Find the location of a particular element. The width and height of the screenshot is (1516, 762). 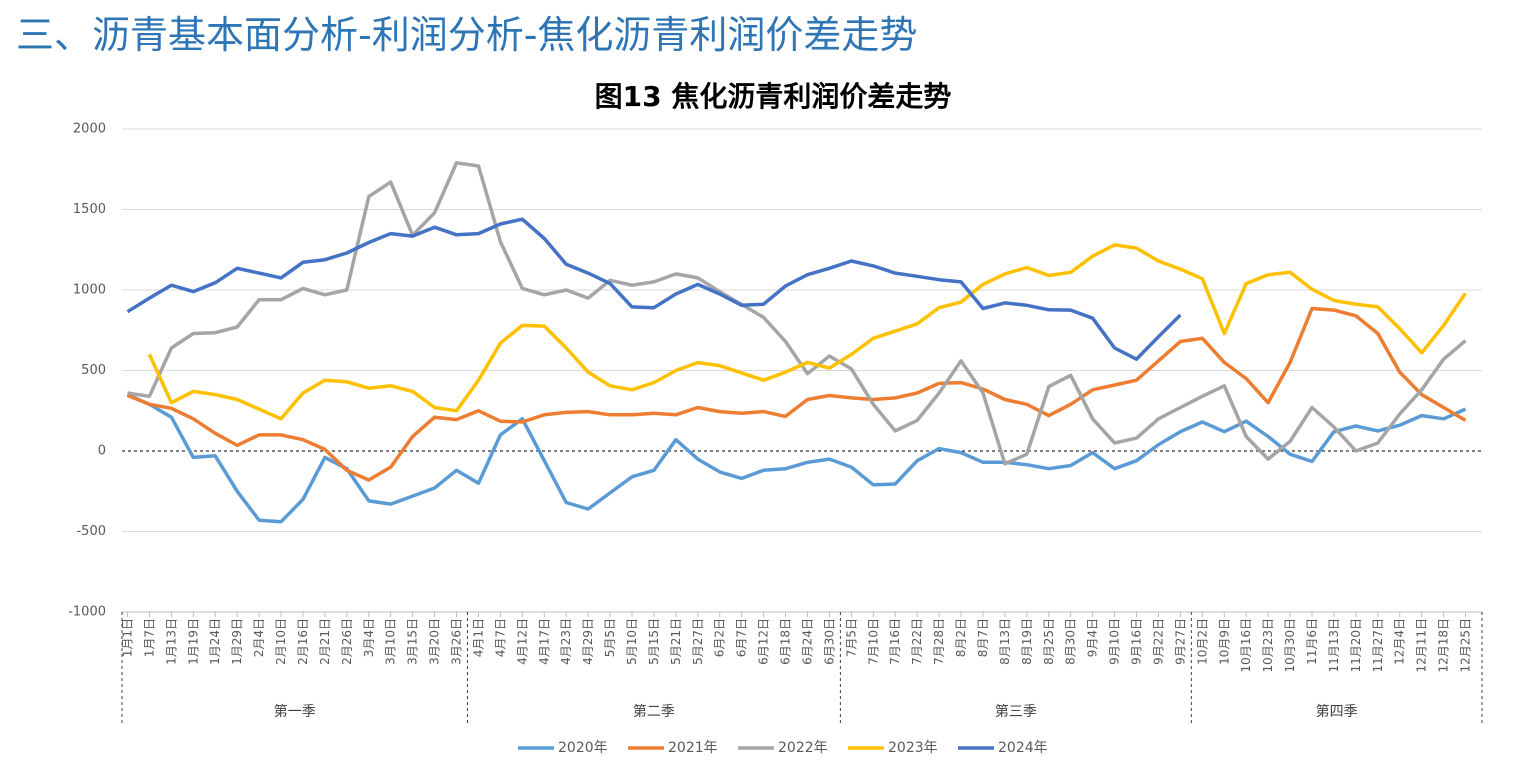

x-tick-label: 4月17日 is located at coordinates (544, 641).